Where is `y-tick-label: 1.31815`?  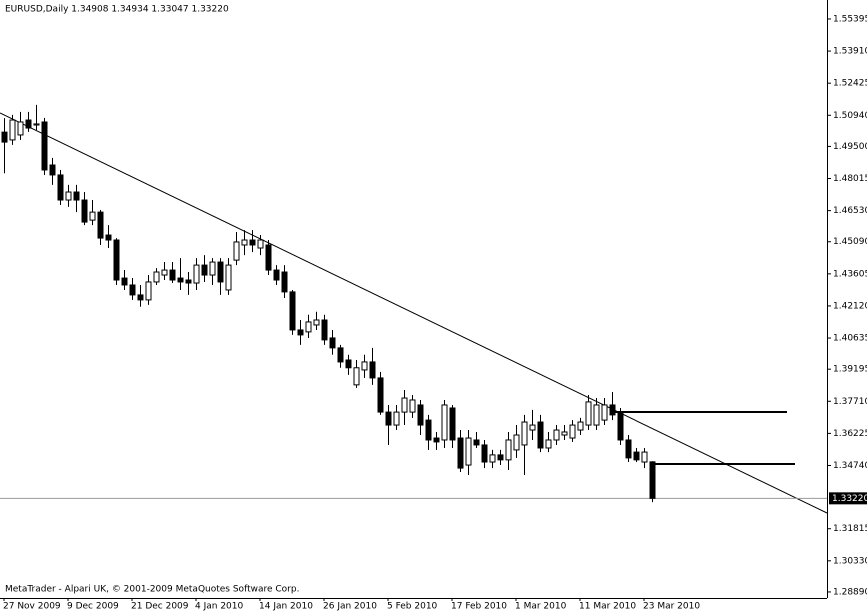
y-tick-label: 1.31815 is located at coordinates (850, 529).